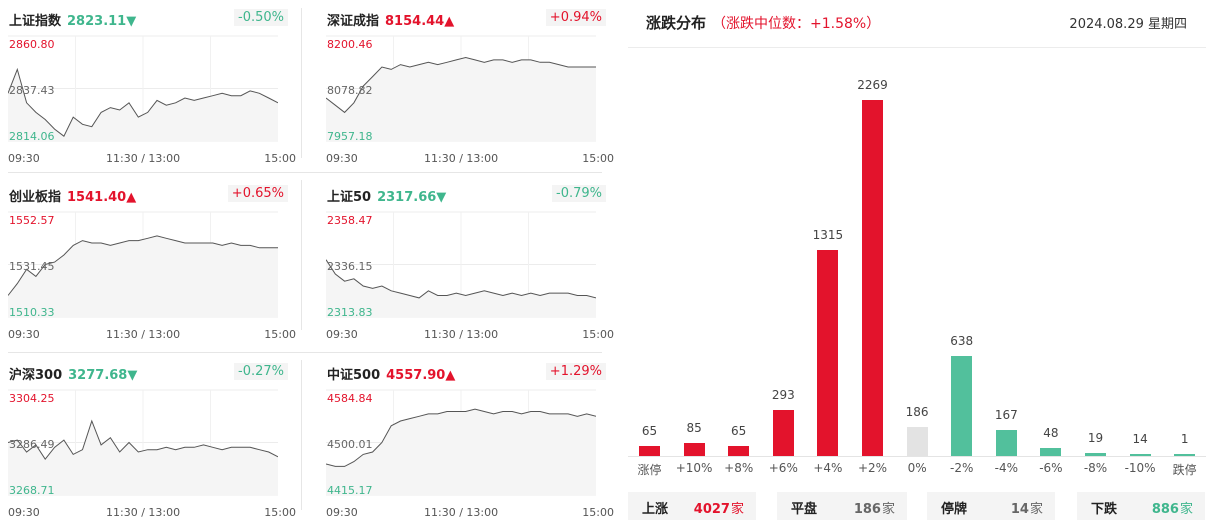  What do you see at coordinates (796, 24) in the screenshot?
I see `median-change: （涨跌中位数：+1.58%）` at bounding box center [796, 24].